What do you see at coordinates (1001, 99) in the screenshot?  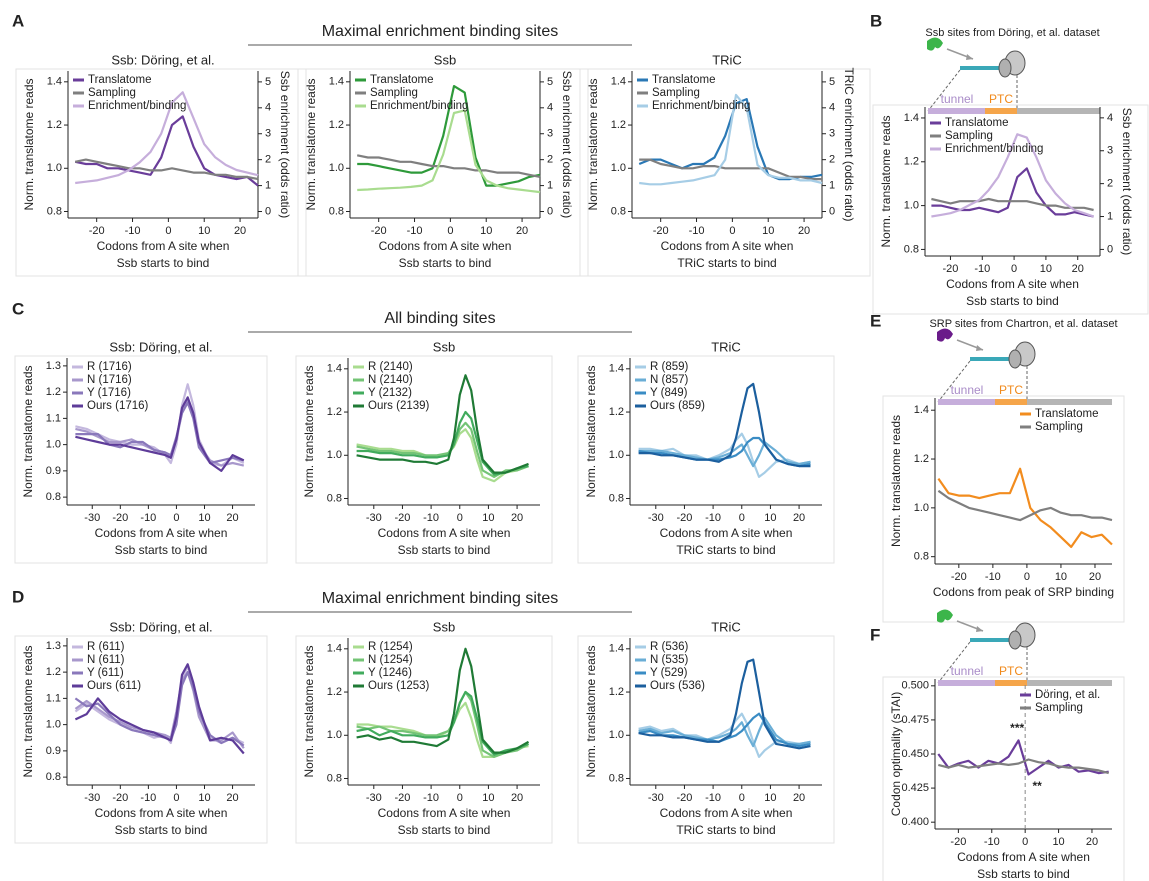 I see `ptc-label: PTC` at bounding box center [1001, 99].